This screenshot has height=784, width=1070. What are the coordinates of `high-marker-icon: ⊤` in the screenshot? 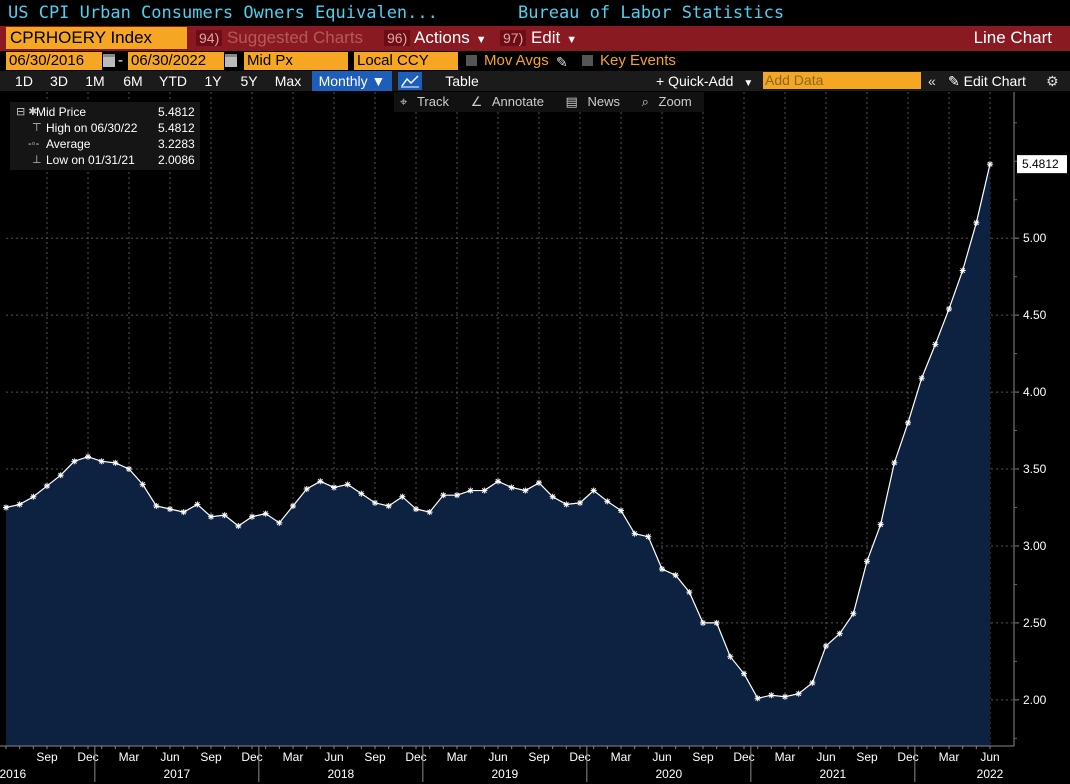 It's located at (37, 128).